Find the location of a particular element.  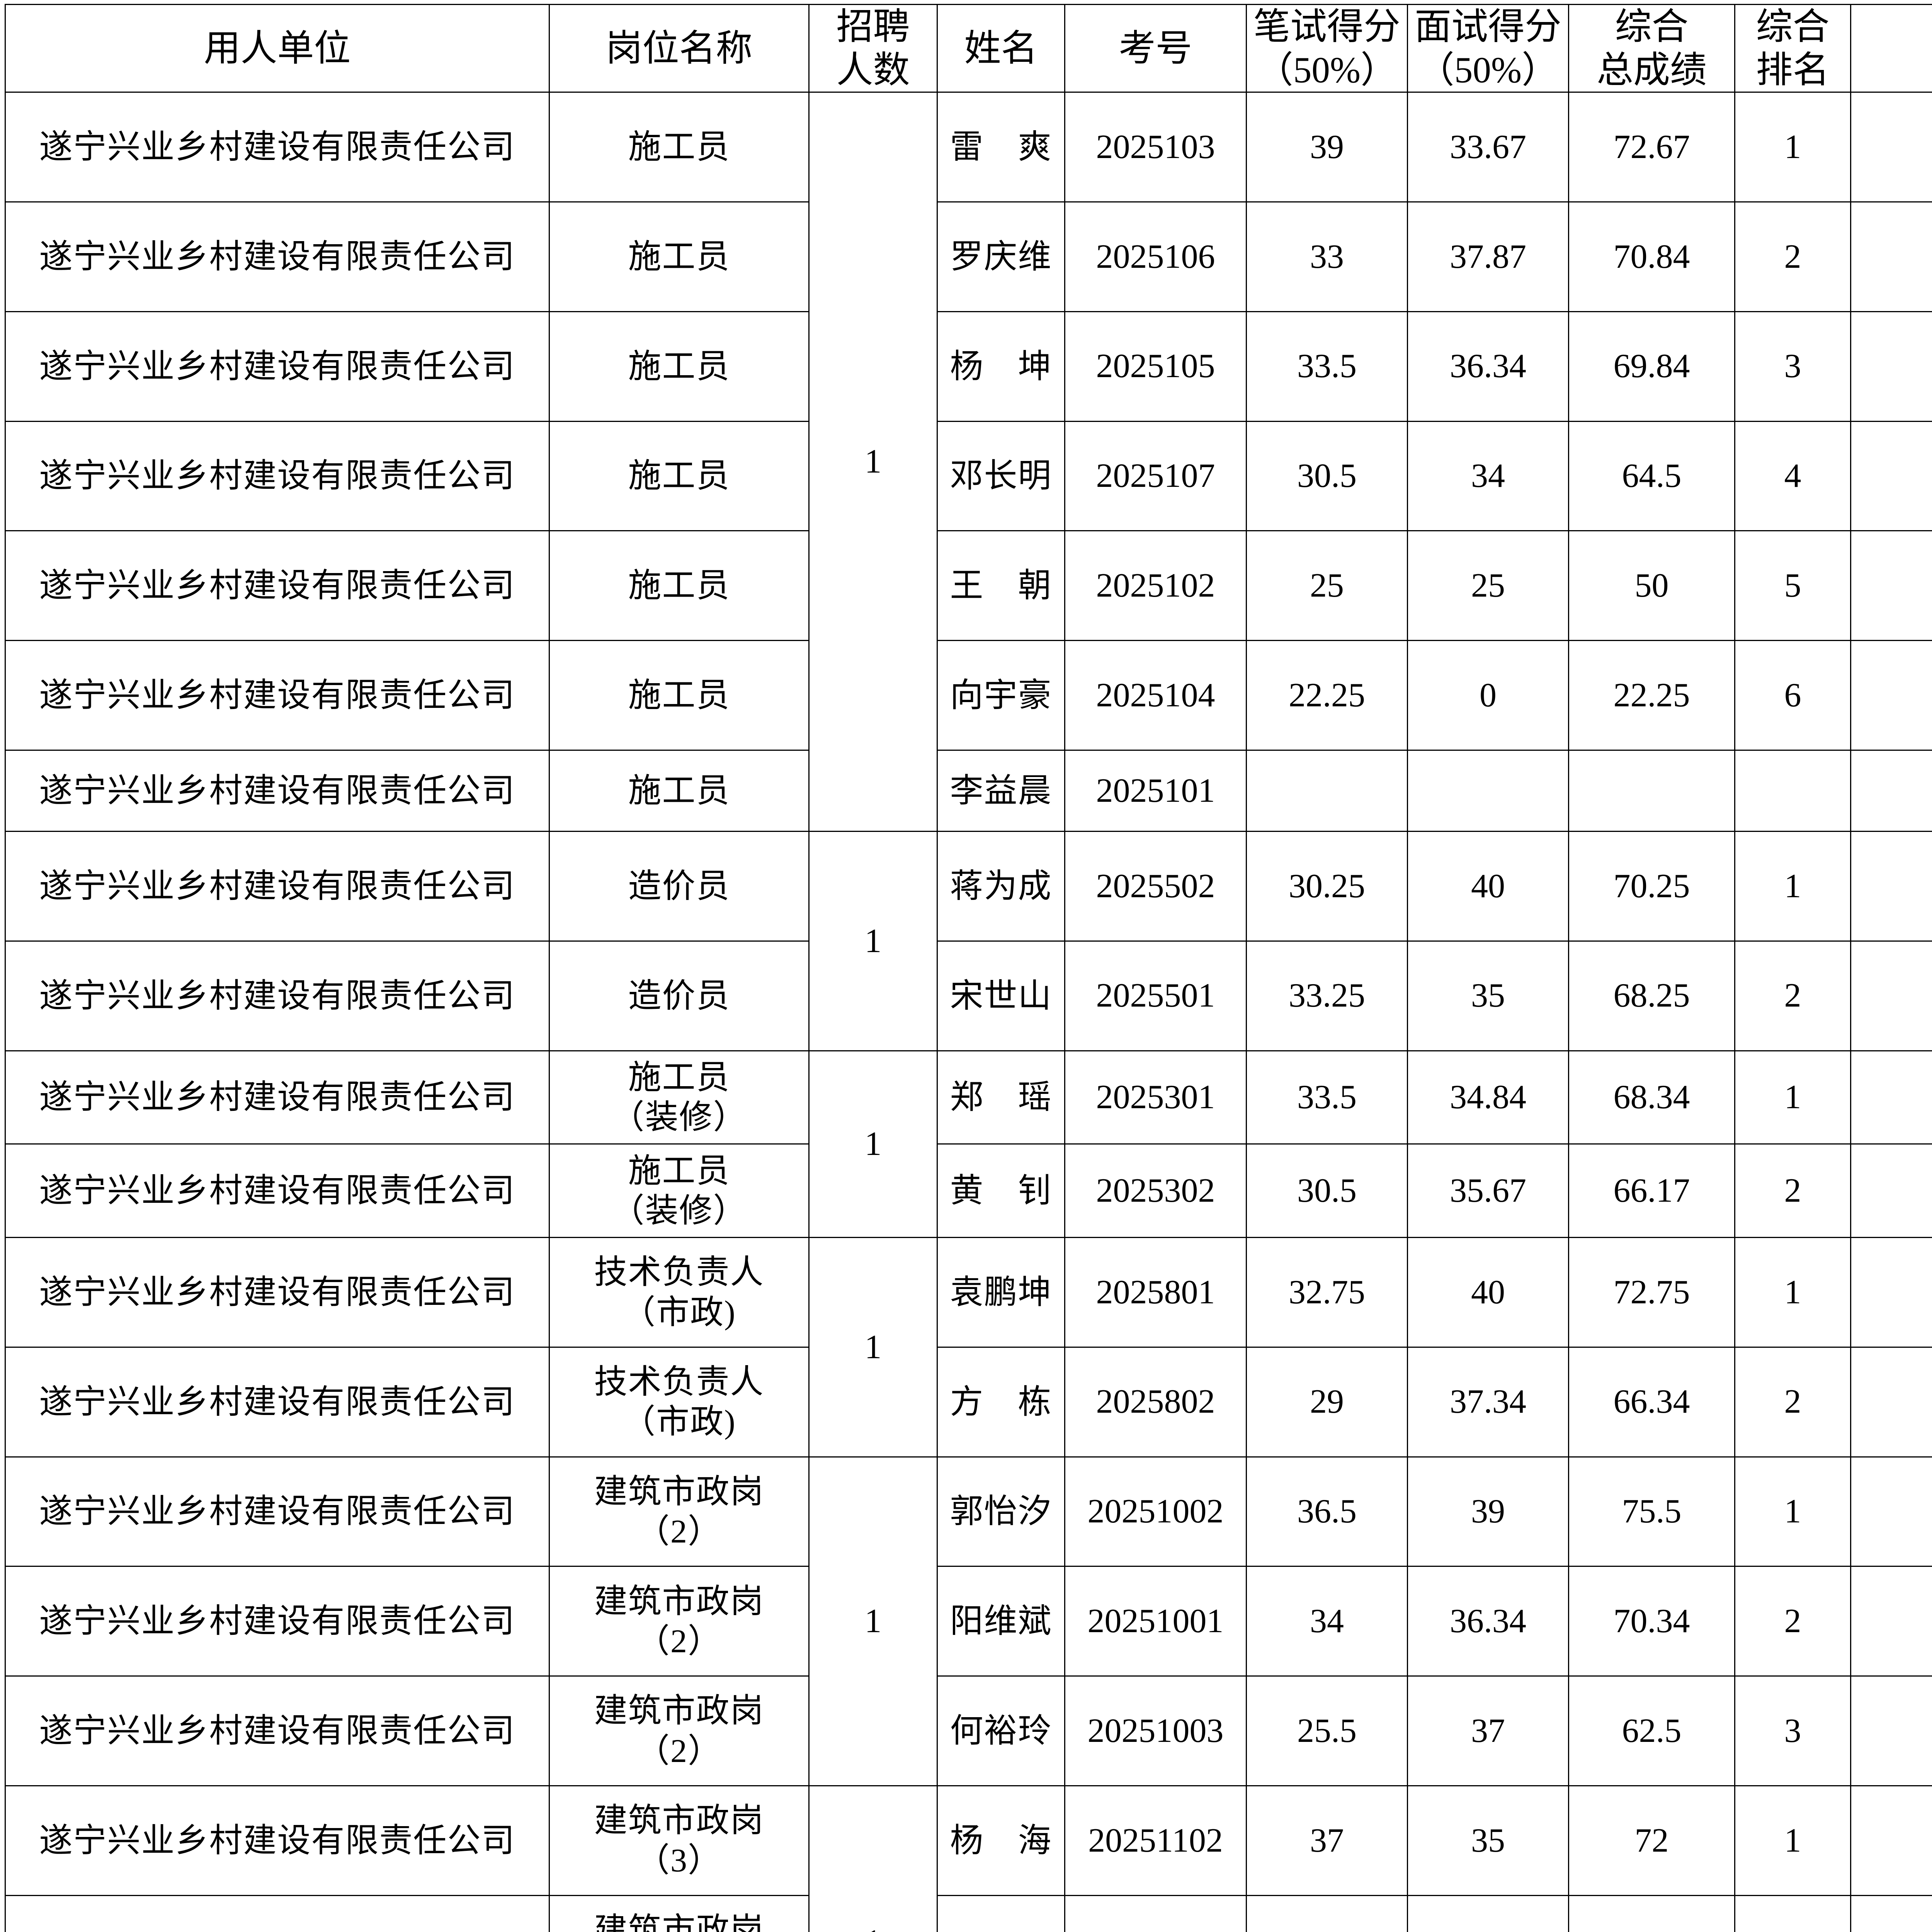

cell-remark: 缺考 is located at coordinates (1891, 791).